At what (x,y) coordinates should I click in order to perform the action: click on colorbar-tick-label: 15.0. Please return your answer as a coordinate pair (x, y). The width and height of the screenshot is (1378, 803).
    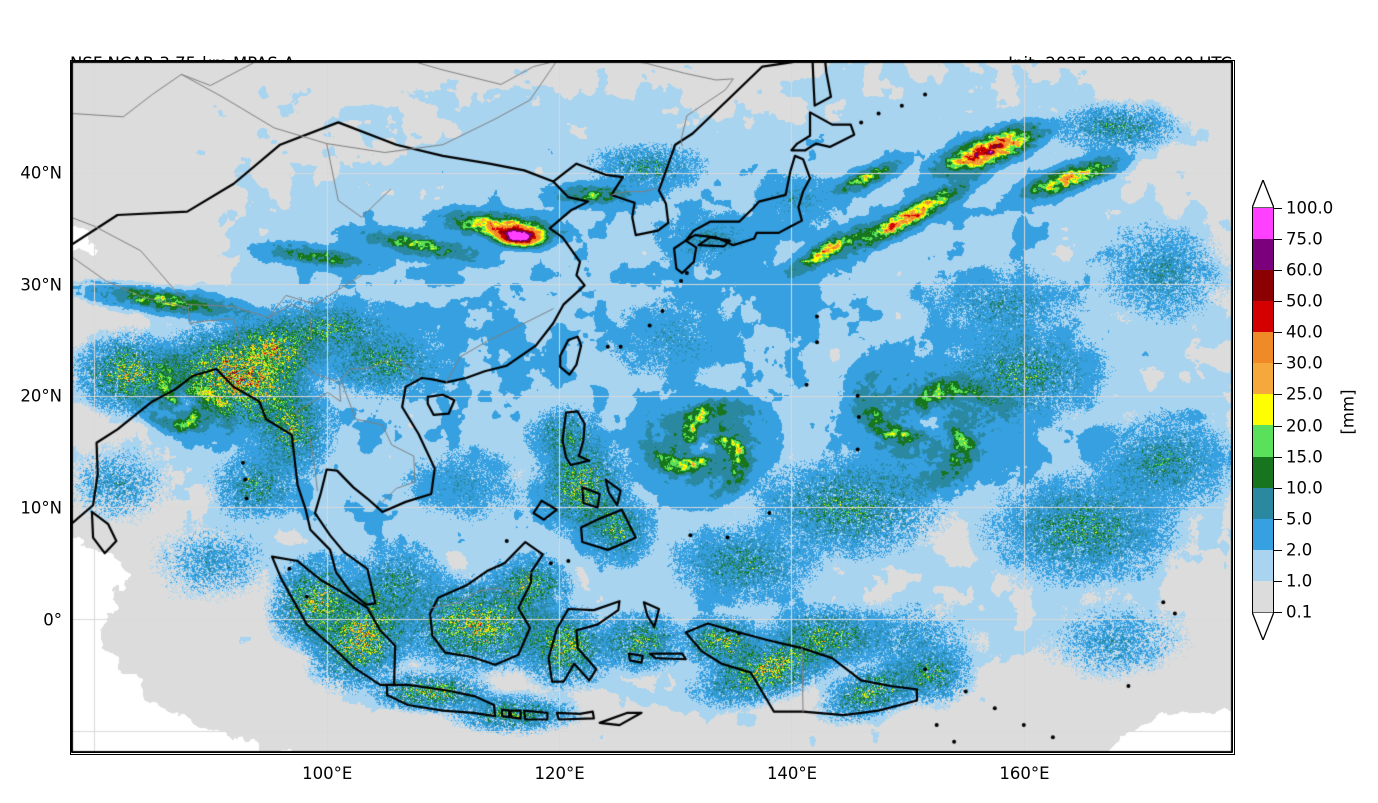
    Looking at the image, I should click on (1304, 457).